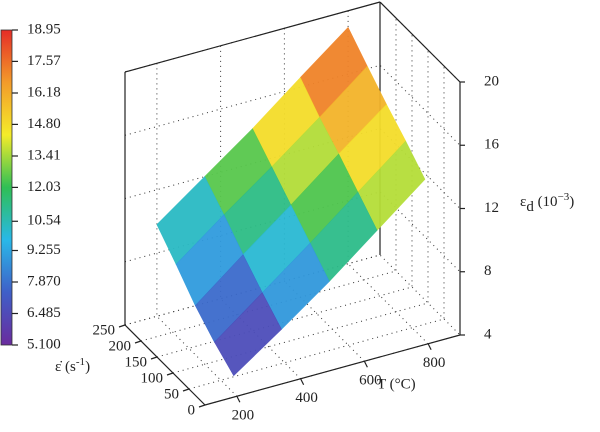  Describe the element at coordinates (306, 398) in the screenshot. I see `x-tick-label: 400` at that location.